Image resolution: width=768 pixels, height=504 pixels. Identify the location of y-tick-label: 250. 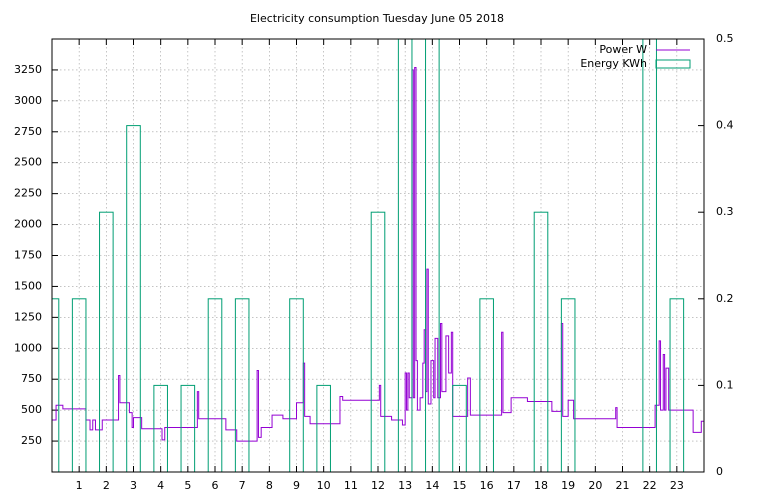
(31, 440).